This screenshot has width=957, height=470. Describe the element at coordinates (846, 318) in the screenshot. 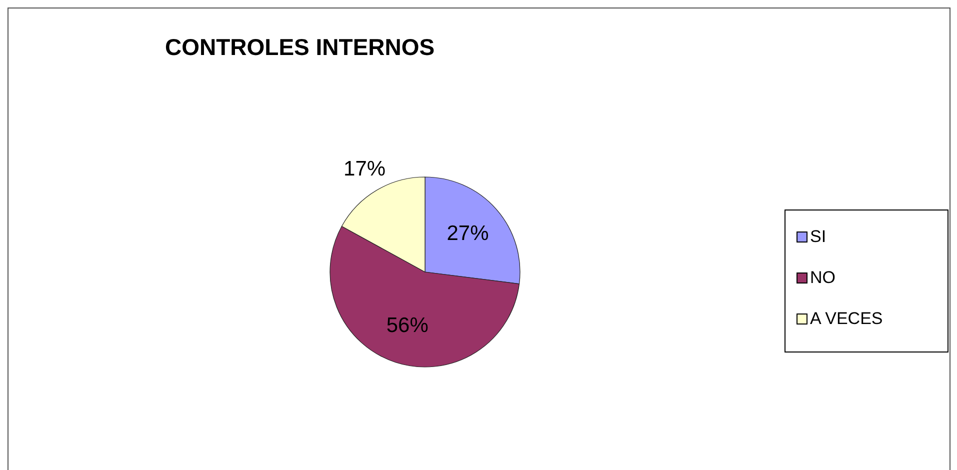

I see `legend-label: A VECES` at that location.